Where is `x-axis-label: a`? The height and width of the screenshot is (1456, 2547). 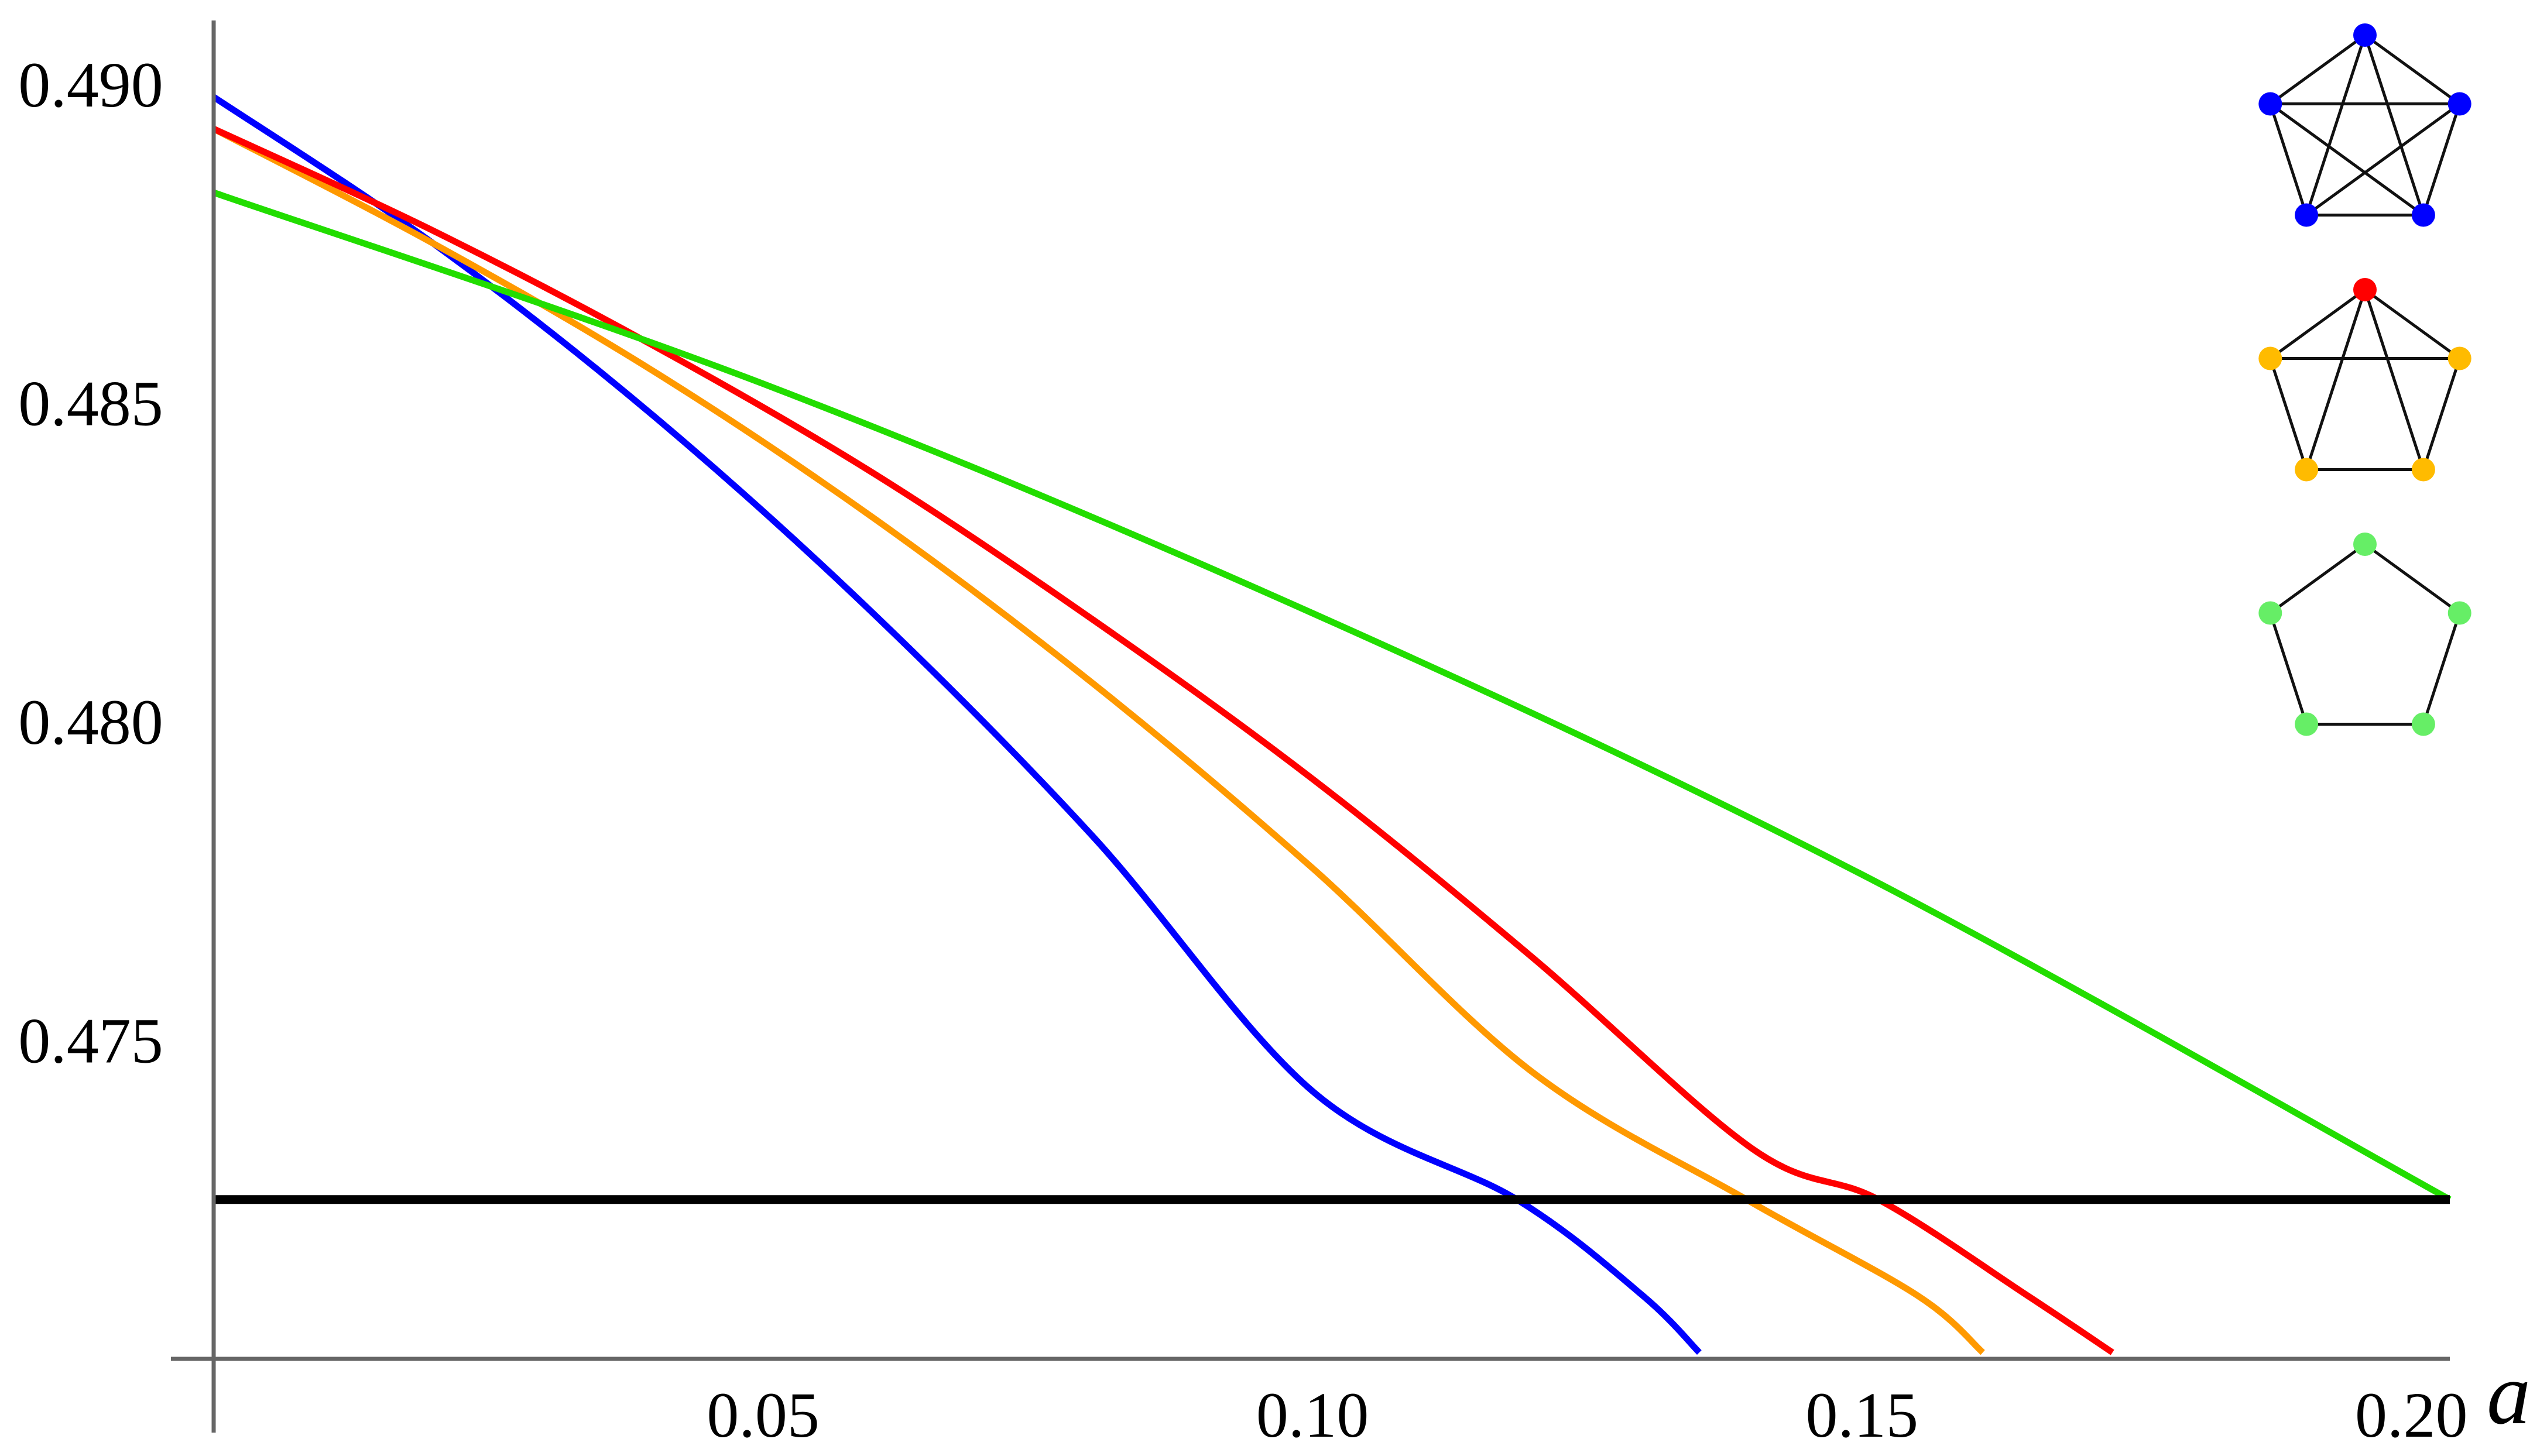
x-axis-label: a is located at coordinates (2509, 1394).